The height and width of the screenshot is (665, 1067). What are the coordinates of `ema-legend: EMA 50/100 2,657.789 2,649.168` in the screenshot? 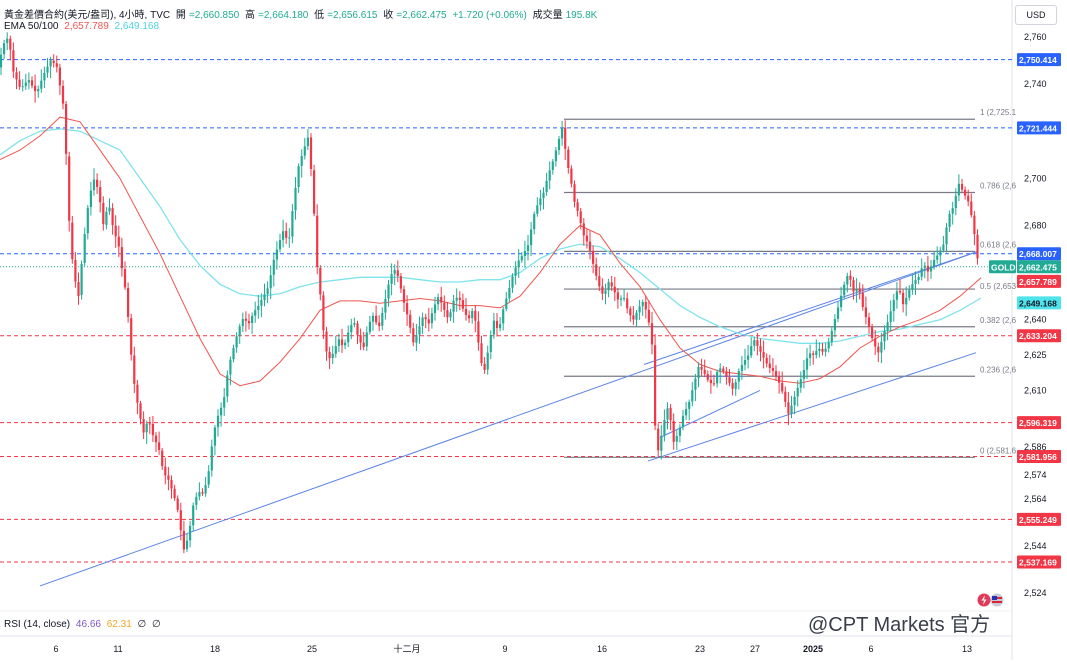 It's located at (83, 26).